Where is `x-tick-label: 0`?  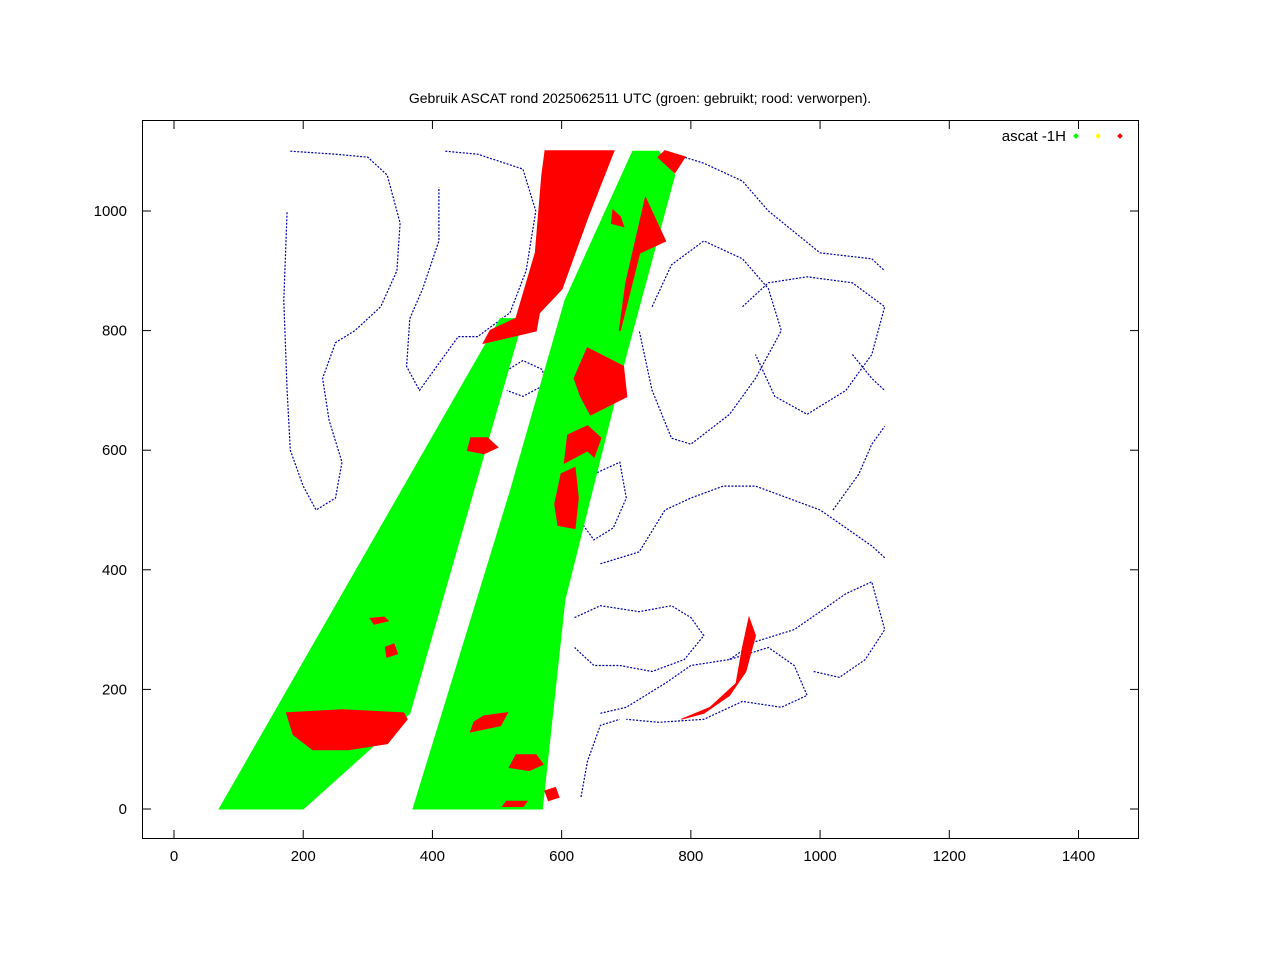 x-tick-label: 0 is located at coordinates (174, 856).